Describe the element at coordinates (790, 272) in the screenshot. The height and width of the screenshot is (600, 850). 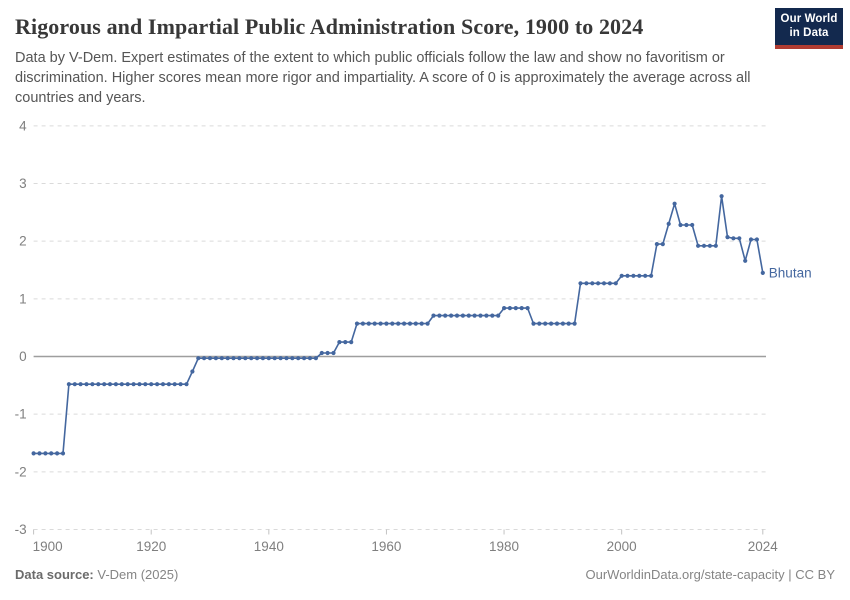
I see `entity-label: Bhutan` at that location.